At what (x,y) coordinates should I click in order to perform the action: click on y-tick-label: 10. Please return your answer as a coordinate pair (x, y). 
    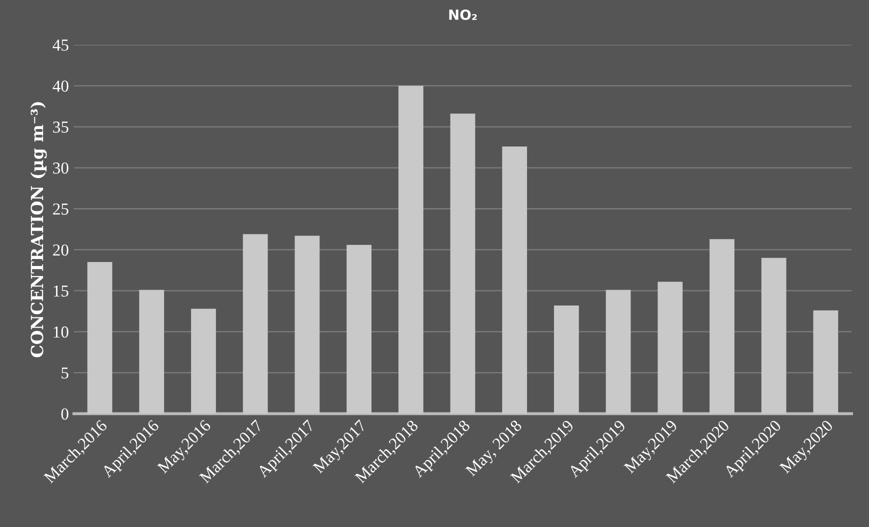
    Looking at the image, I should click on (61, 332).